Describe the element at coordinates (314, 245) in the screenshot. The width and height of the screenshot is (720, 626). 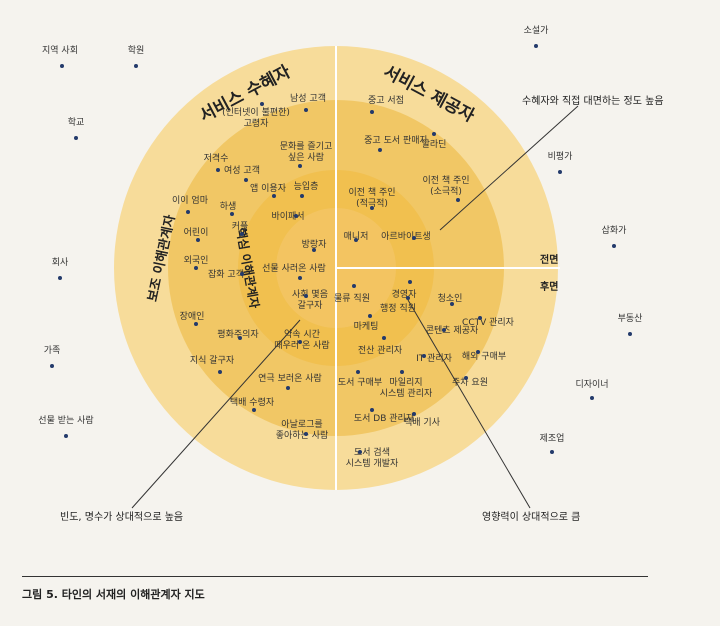
I see `stakeholder-label: 방랑자` at that location.